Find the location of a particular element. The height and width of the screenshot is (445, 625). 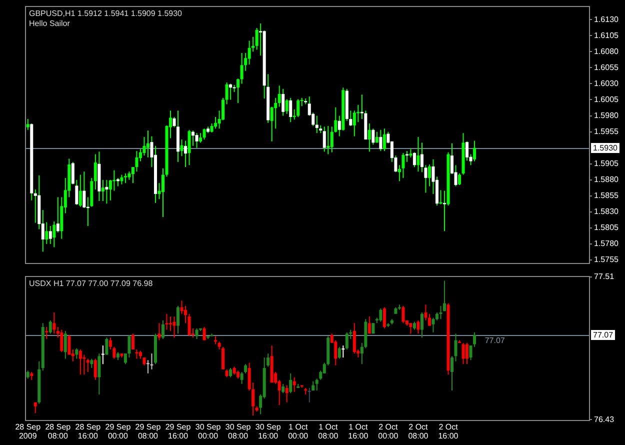

y-tick-label: 1.6080 is located at coordinates (607, 51).